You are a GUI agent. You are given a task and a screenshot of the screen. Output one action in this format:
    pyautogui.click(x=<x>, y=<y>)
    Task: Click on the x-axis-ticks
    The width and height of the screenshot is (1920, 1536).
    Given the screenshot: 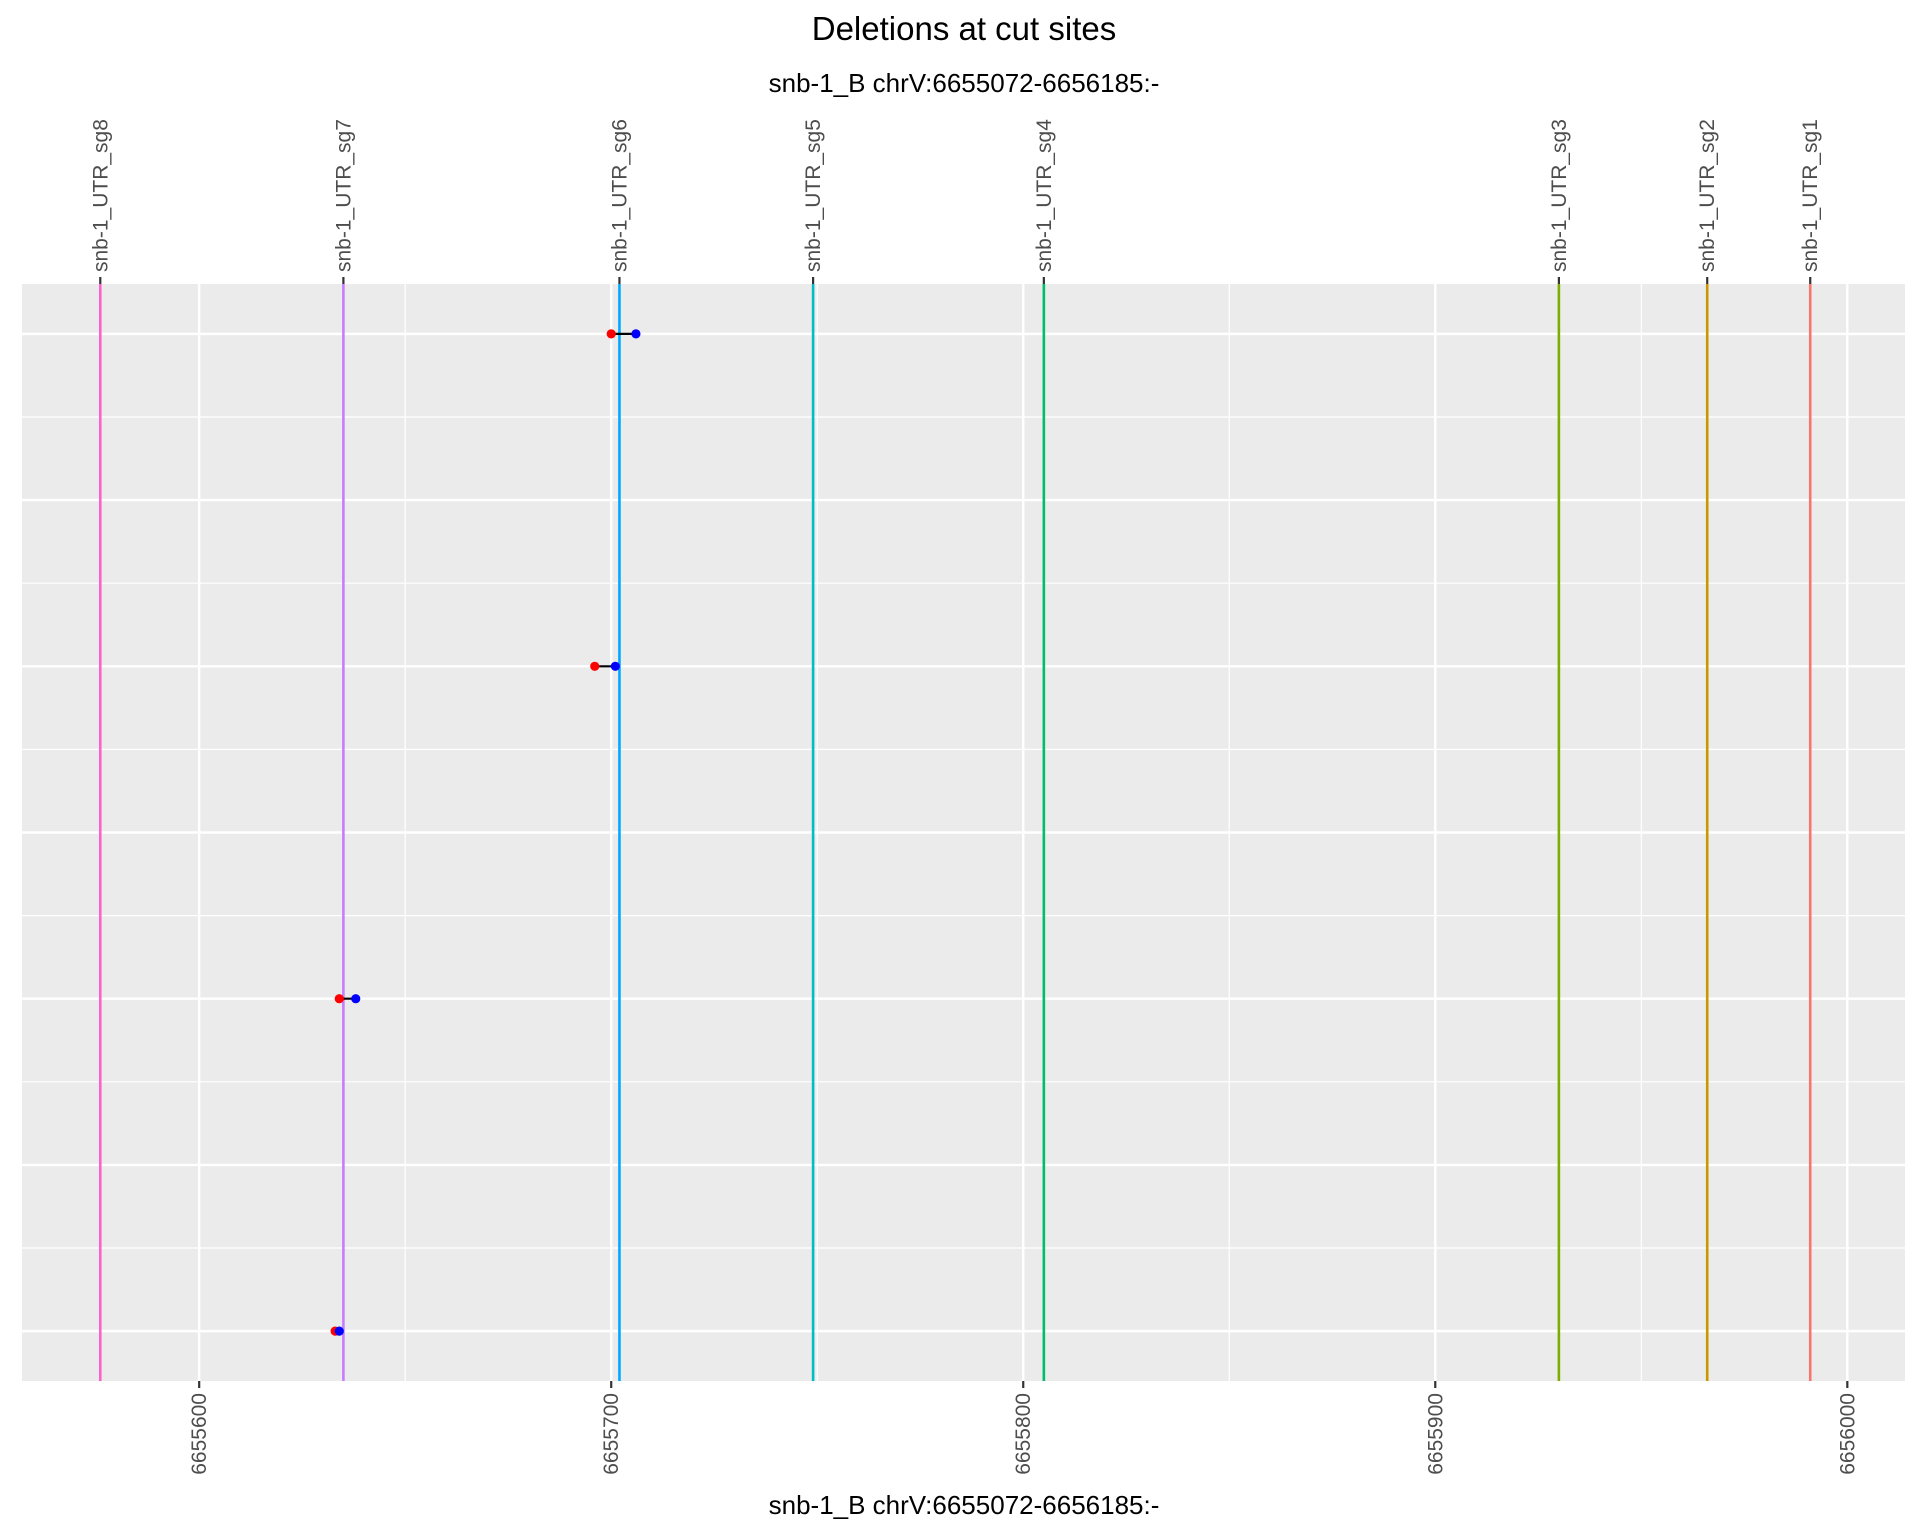 What is the action you would take?
    pyautogui.click(x=1023, y=1384)
    